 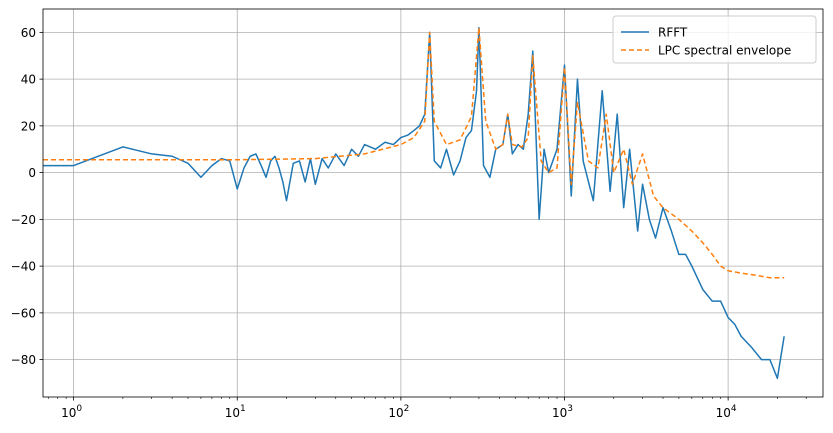 What do you see at coordinates (673, 33) in the screenshot?
I see `legend-label-rfft: RFFT` at bounding box center [673, 33].